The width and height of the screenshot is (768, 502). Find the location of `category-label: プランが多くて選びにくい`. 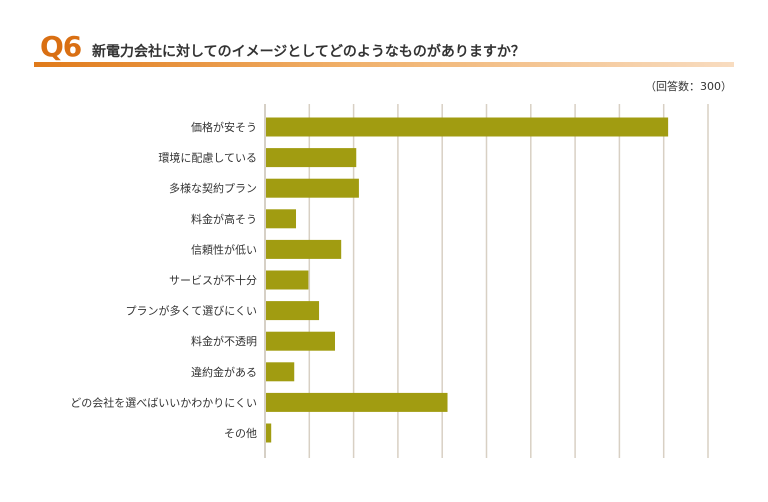

category-label: プランが多くて選びにくい is located at coordinates (191, 311).